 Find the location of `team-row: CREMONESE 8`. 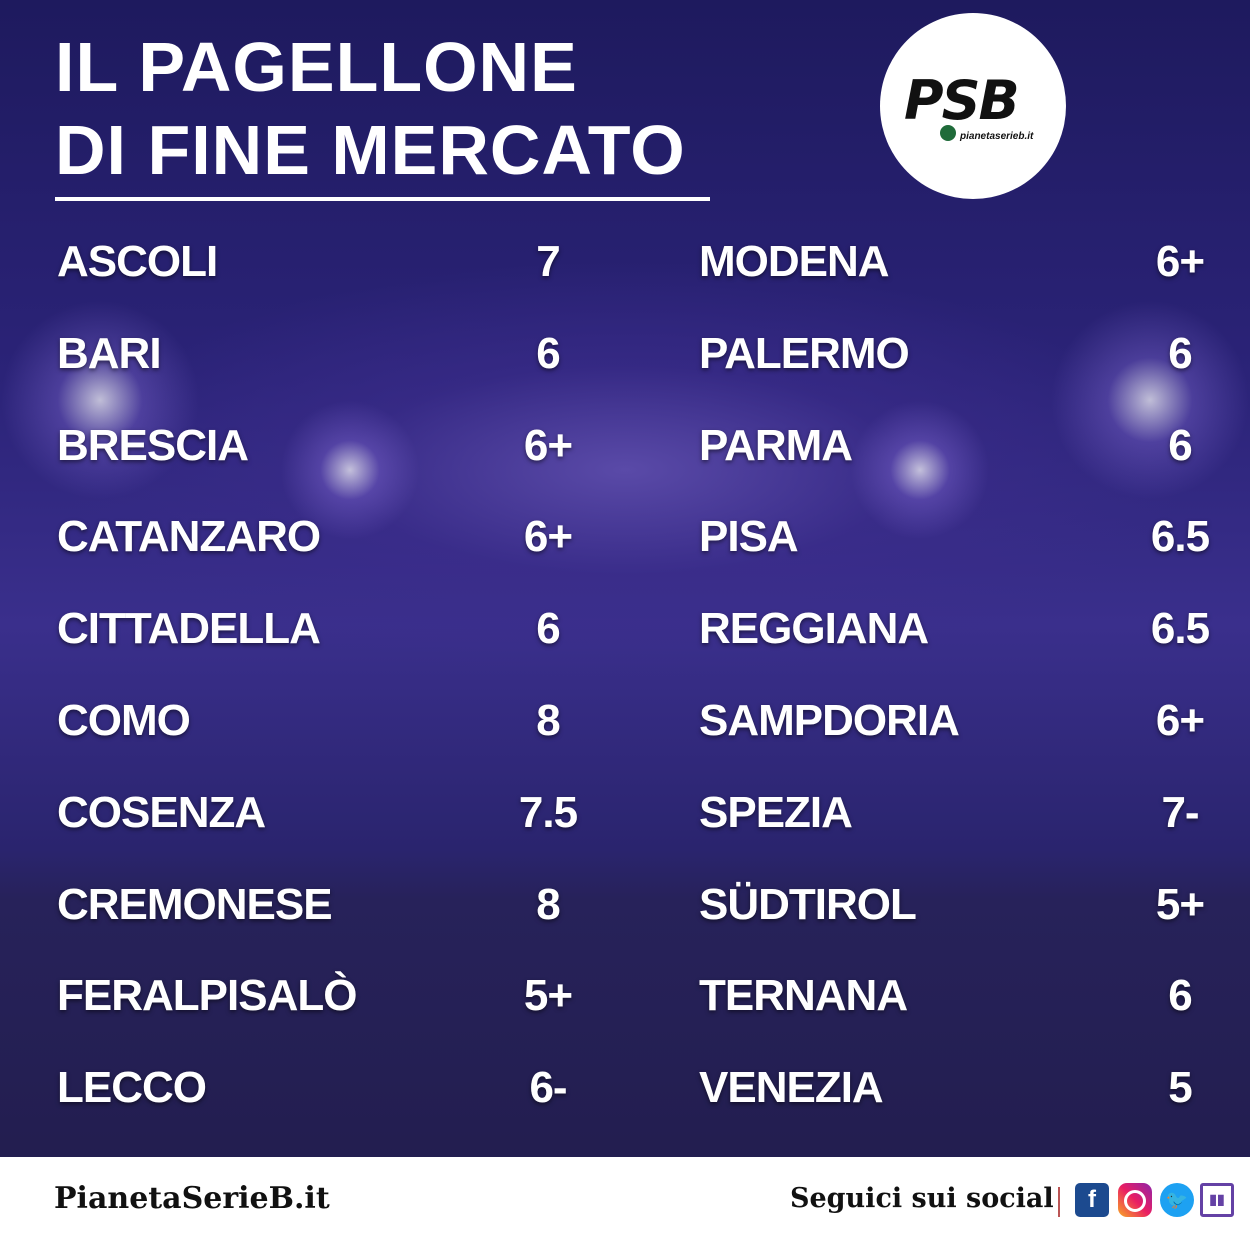

team-row: CREMONESE 8 is located at coordinates (332, 905).